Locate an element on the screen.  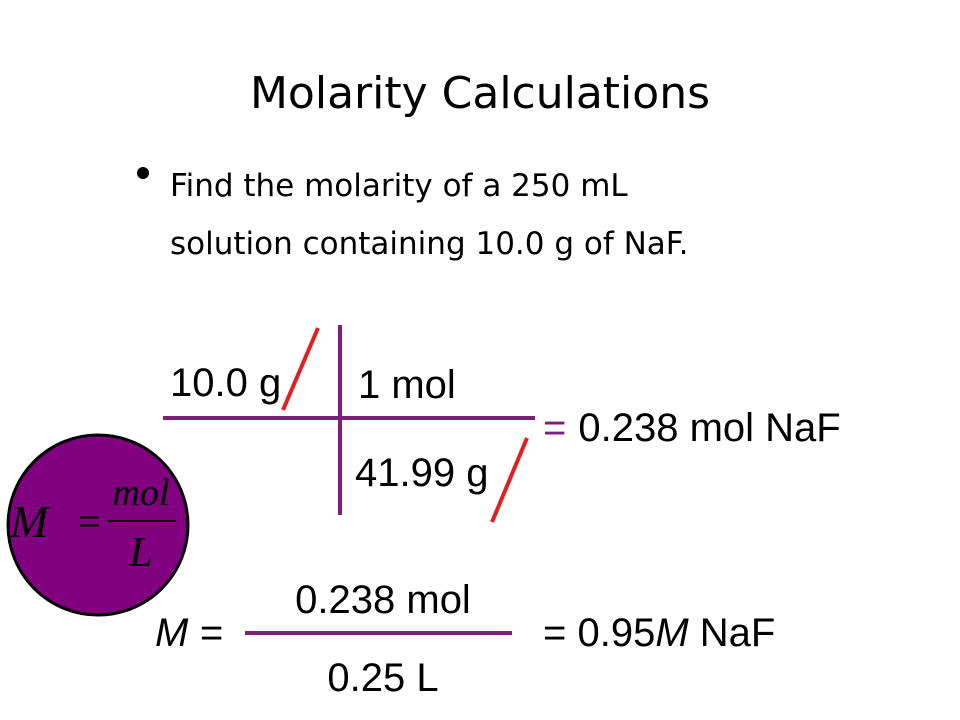
formula-equals: = is located at coordinates (89, 521).